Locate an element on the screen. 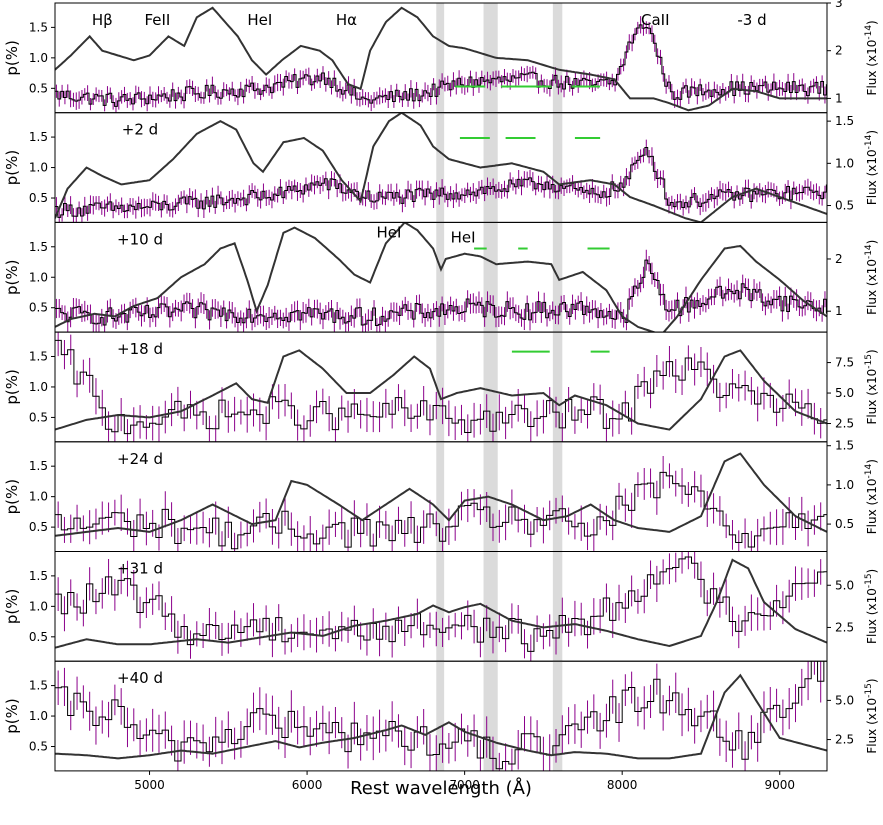 The height and width of the screenshot is (825, 883). y2-axis-label: Flux (x10-15) is located at coordinates (871, 606).